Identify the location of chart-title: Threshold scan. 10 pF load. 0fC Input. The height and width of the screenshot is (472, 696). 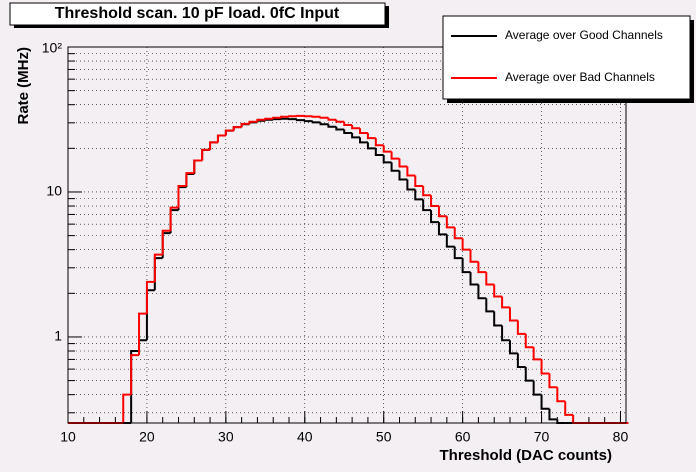
(197, 13).